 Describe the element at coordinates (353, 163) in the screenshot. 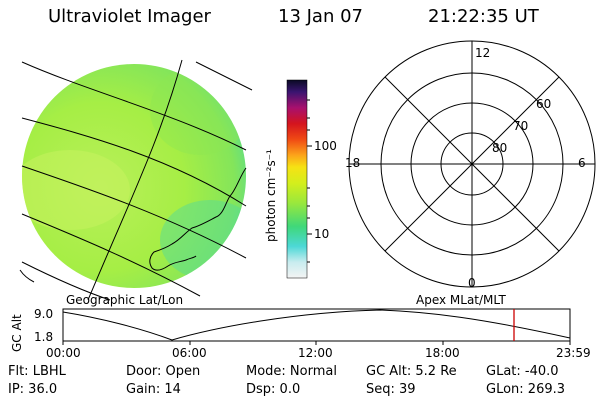

I see `polar-label-mlt-18: 18` at that location.